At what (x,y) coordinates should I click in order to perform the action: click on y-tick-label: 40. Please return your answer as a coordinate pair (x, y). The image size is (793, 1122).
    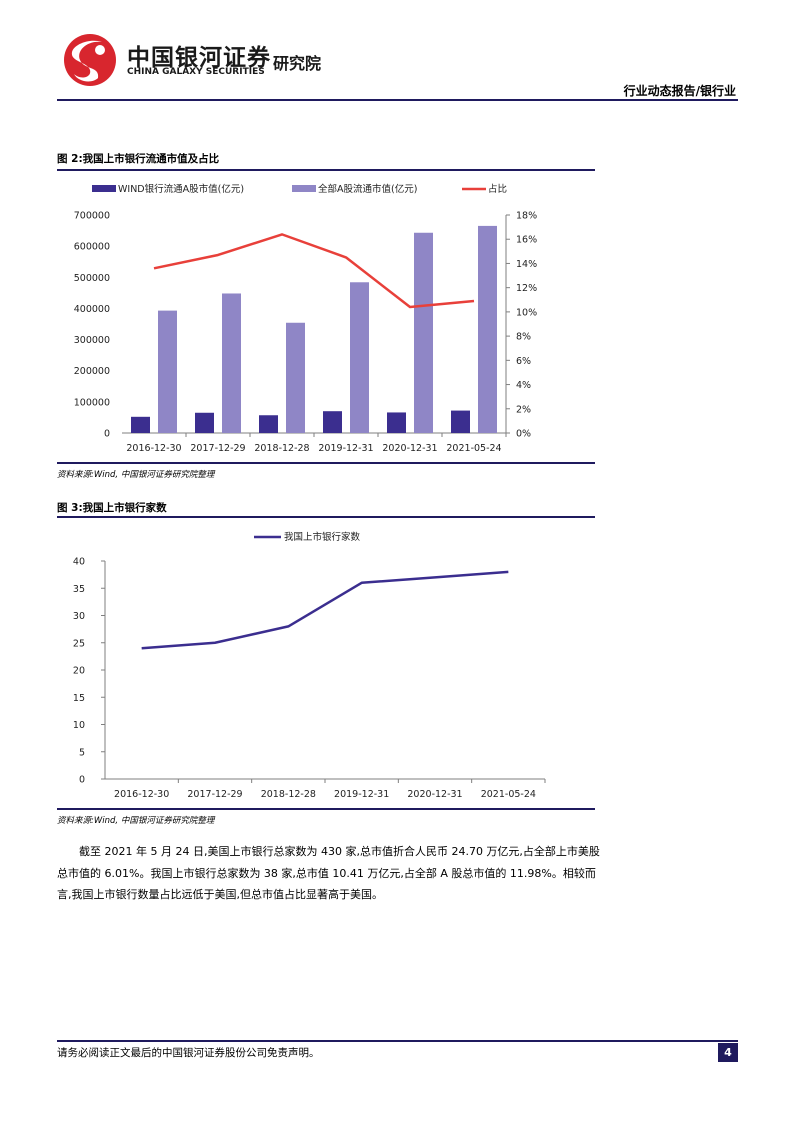
    Looking at the image, I should click on (79, 562).